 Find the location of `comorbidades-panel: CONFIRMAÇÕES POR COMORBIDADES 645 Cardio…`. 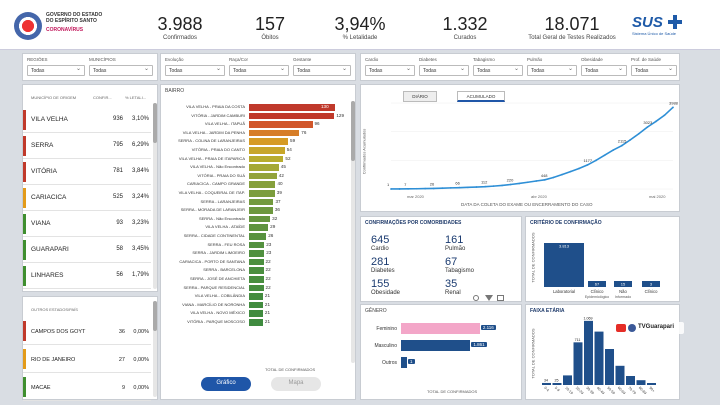

comorbidades-panel: CONFIRMAÇÕES POR COMORBIDADES 645 Cardio… is located at coordinates (441, 259).